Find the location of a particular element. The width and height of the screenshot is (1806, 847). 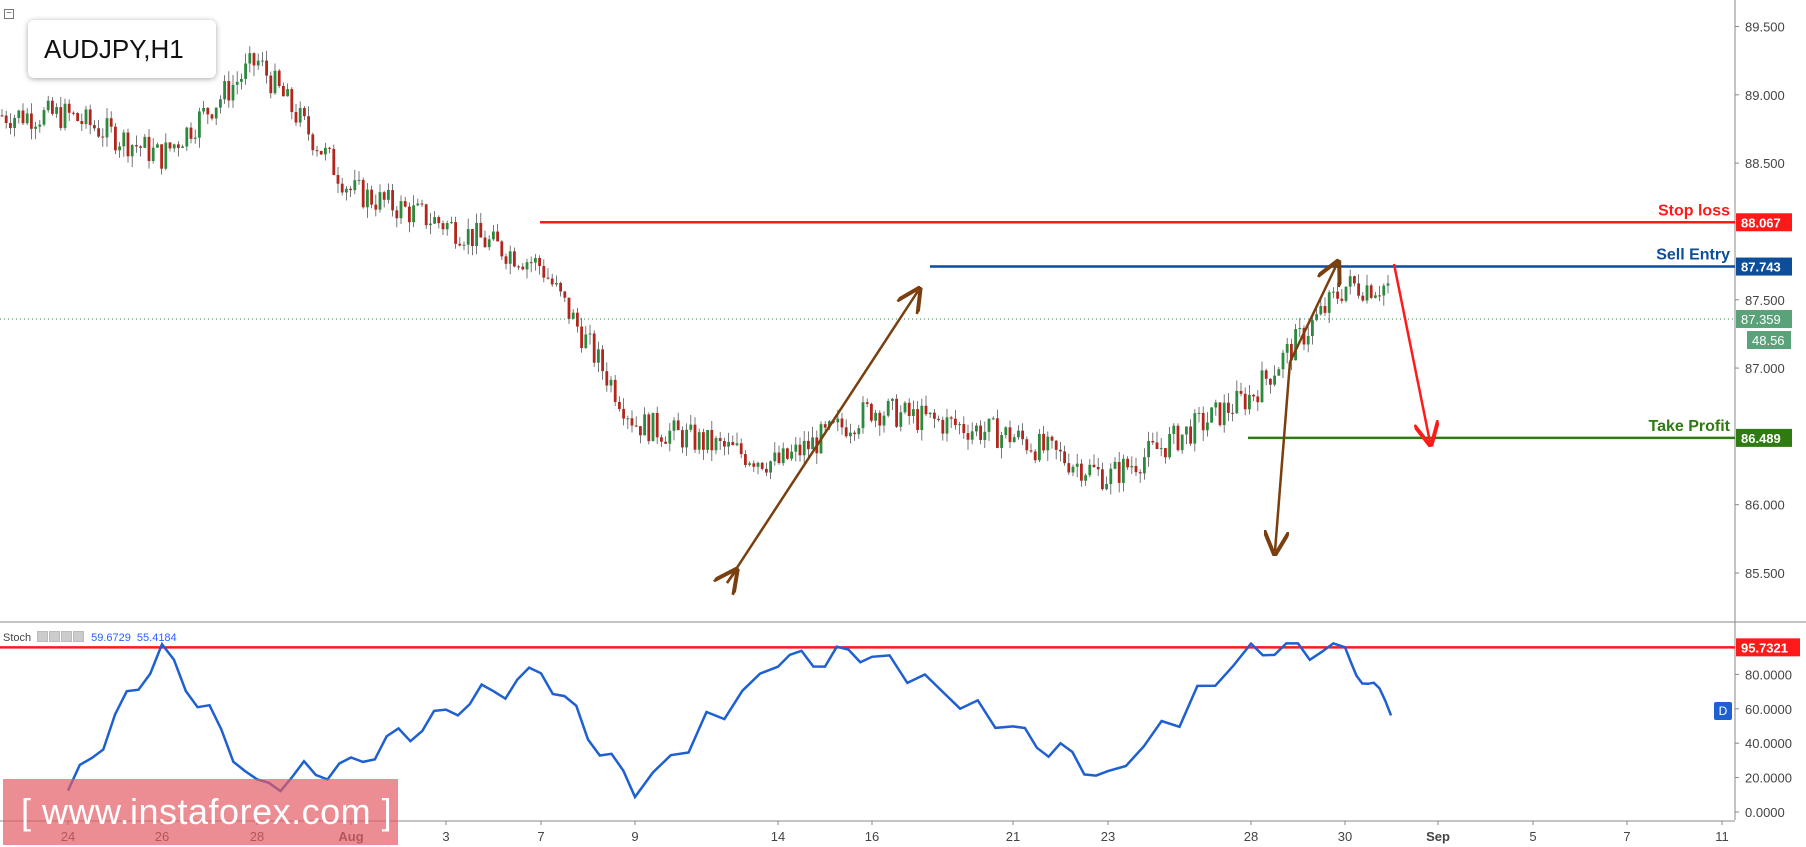

stoch-y-tick-label: 20.0000 is located at coordinates (1768, 778).